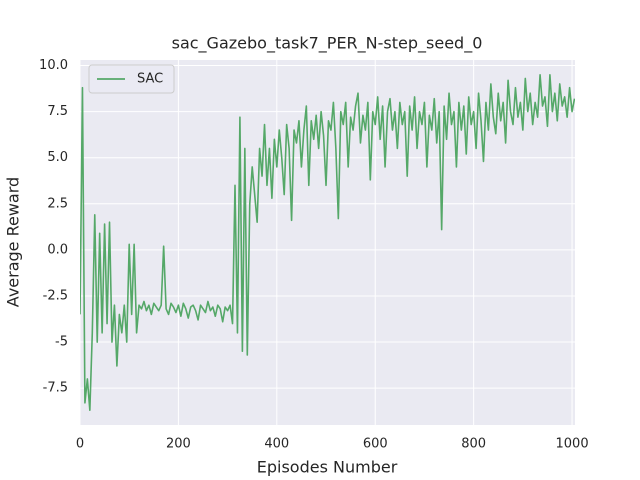  What do you see at coordinates (375, 444) in the screenshot?
I see `x-tick-label: 600` at bounding box center [375, 444].